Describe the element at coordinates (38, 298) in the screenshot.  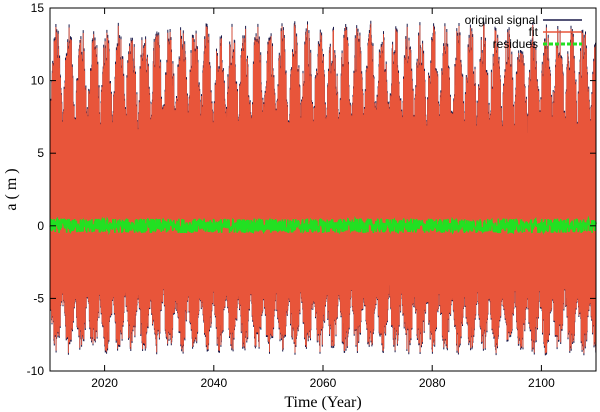
I see `y-tick-label: -5` at that location.